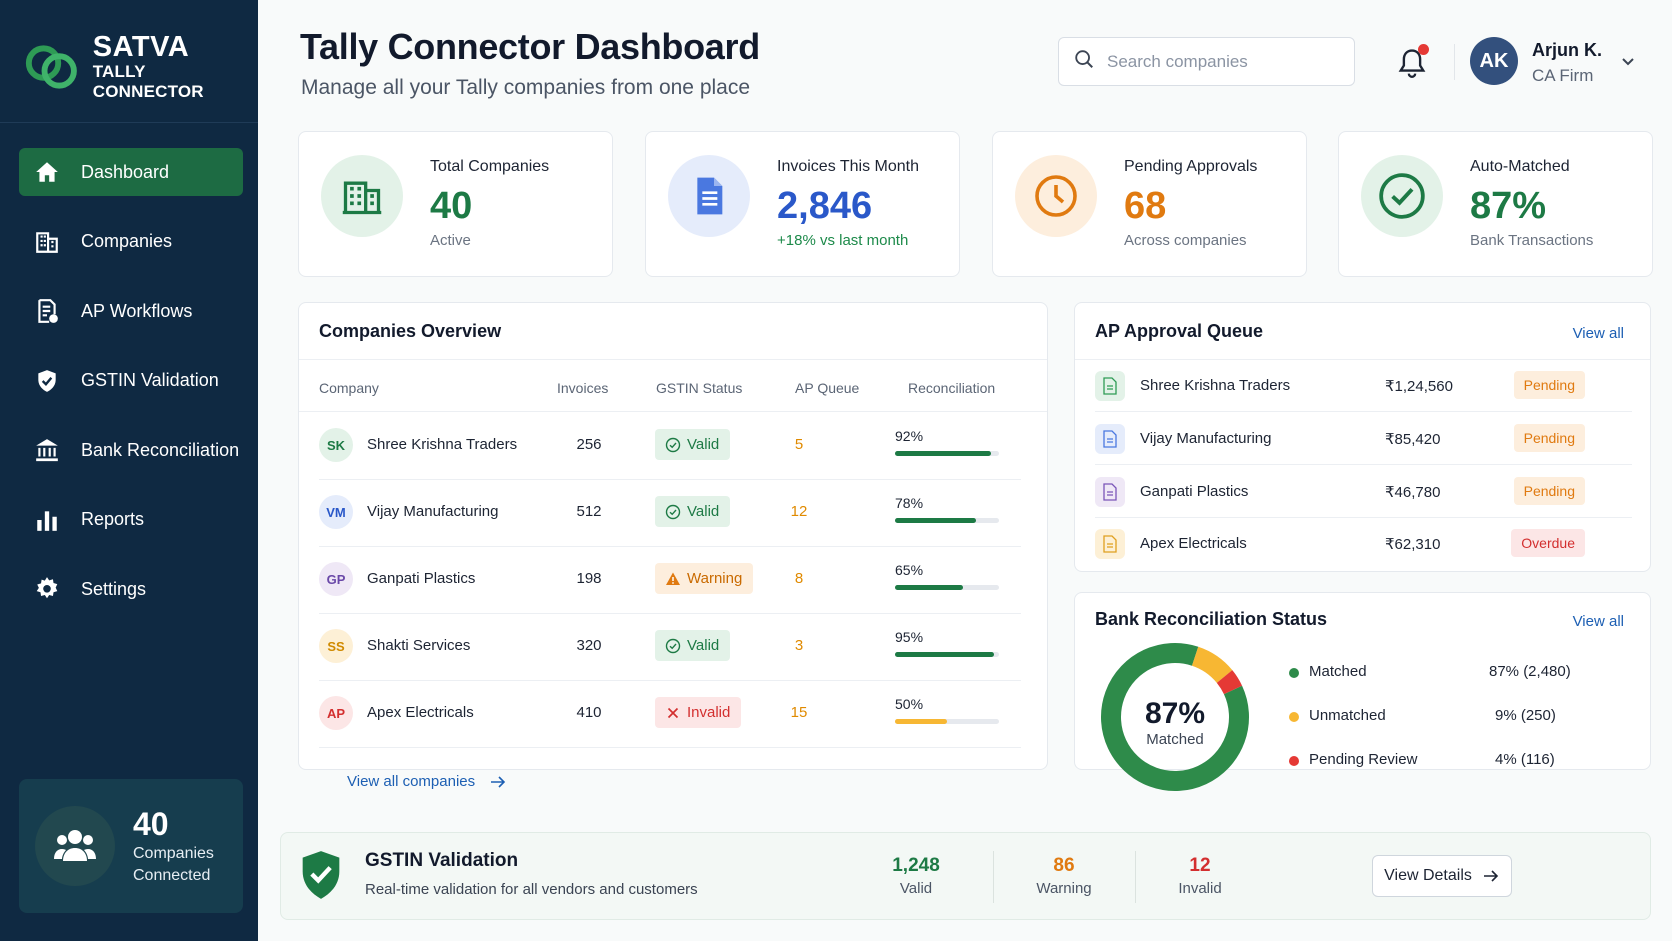  Describe the element at coordinates (916, 888) in the screenshot. I see `gstin-stat-label: Valid` at that location.